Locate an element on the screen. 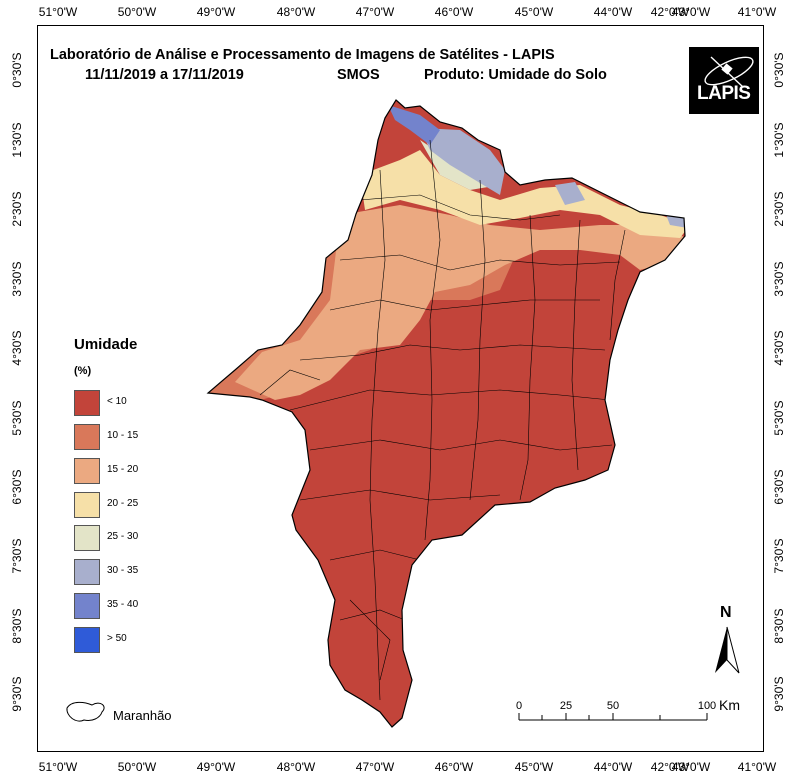 Image resolution: width=800 pixels, height=779 pixels. scale-bar is located at coordinates (613, 717).